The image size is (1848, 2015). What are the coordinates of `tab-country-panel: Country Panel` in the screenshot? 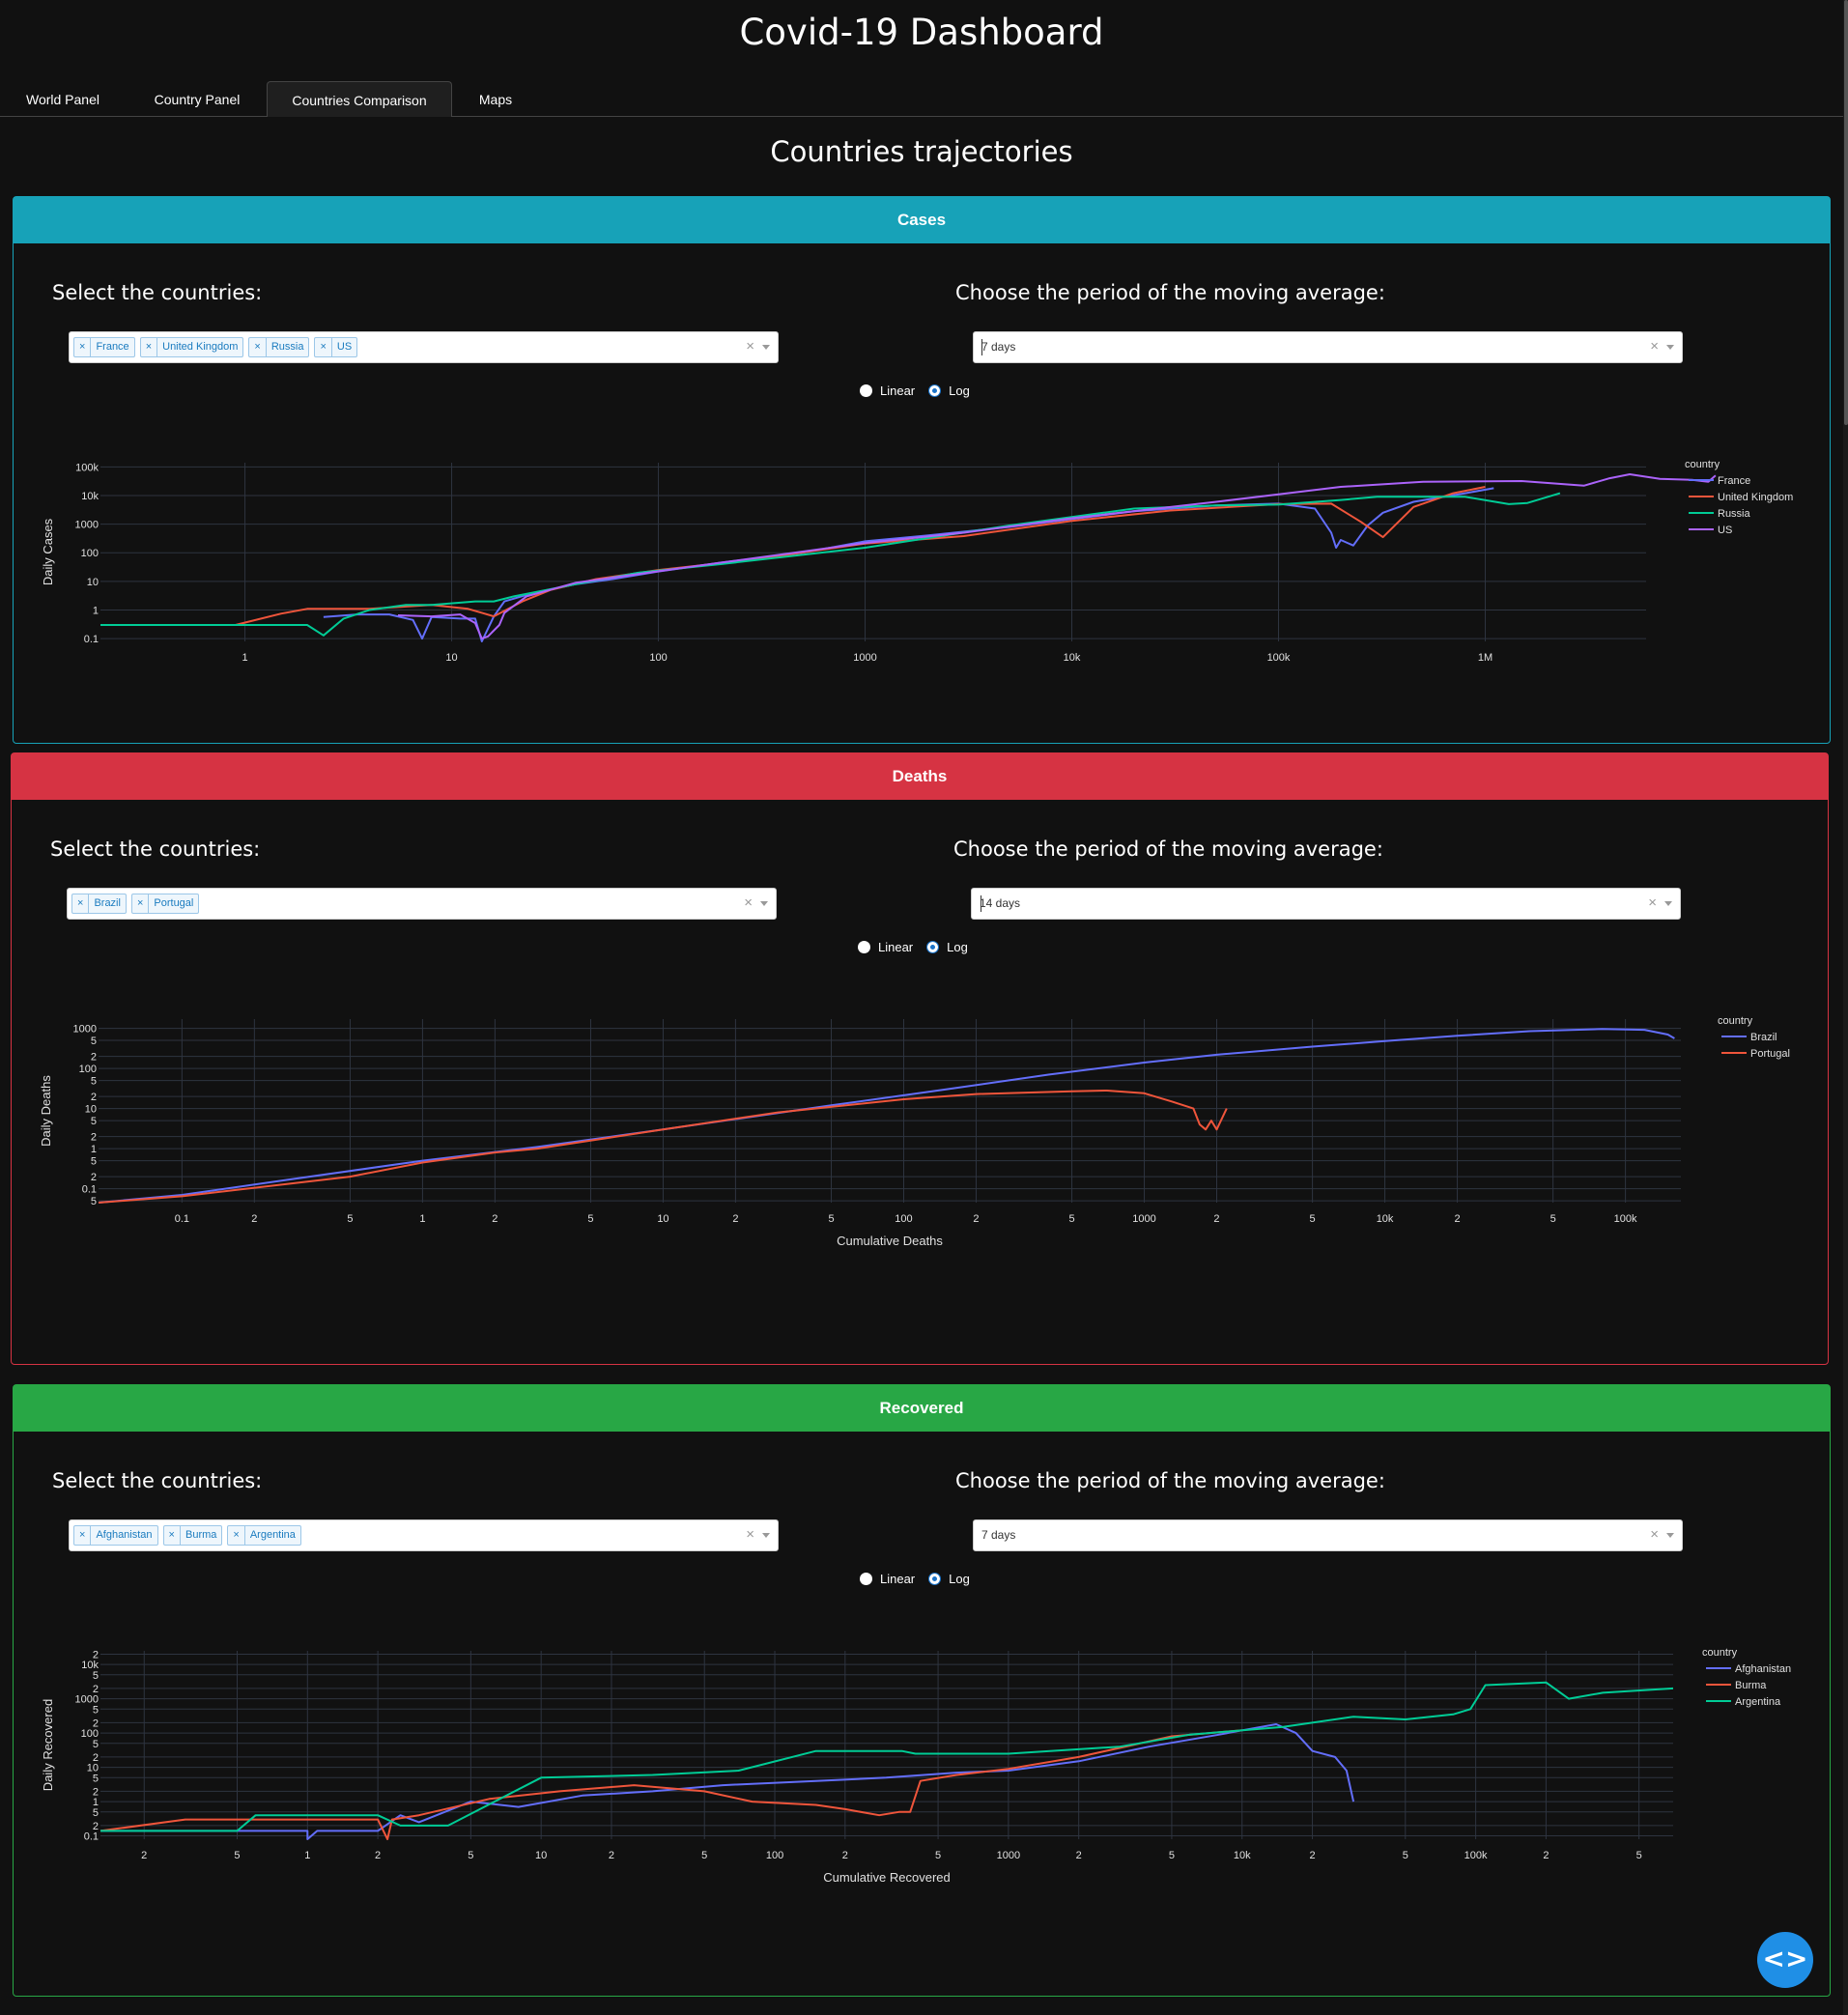 It's located at (197, 99).